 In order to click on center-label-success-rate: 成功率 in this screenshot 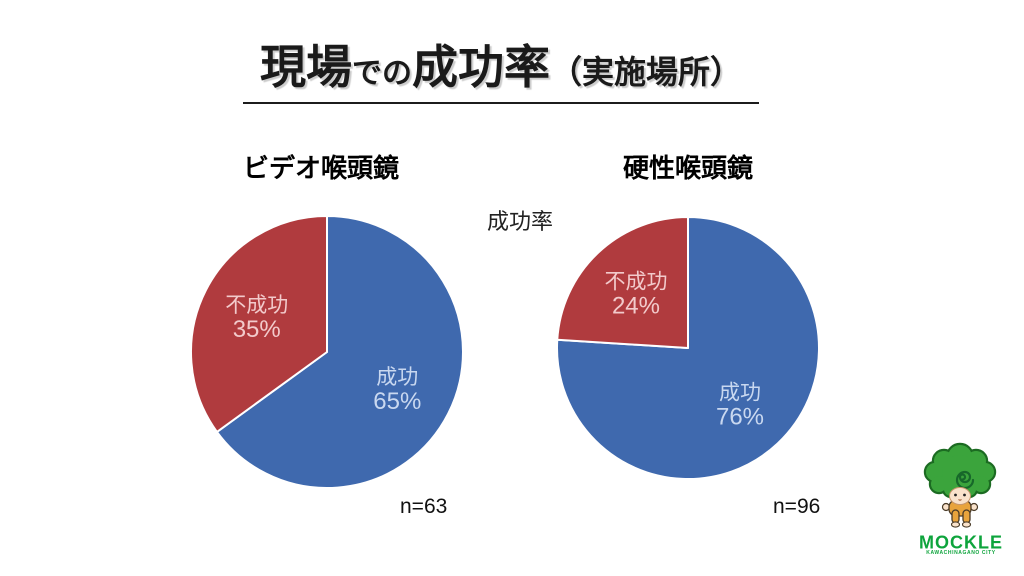, I will do `click(519, 221)`.